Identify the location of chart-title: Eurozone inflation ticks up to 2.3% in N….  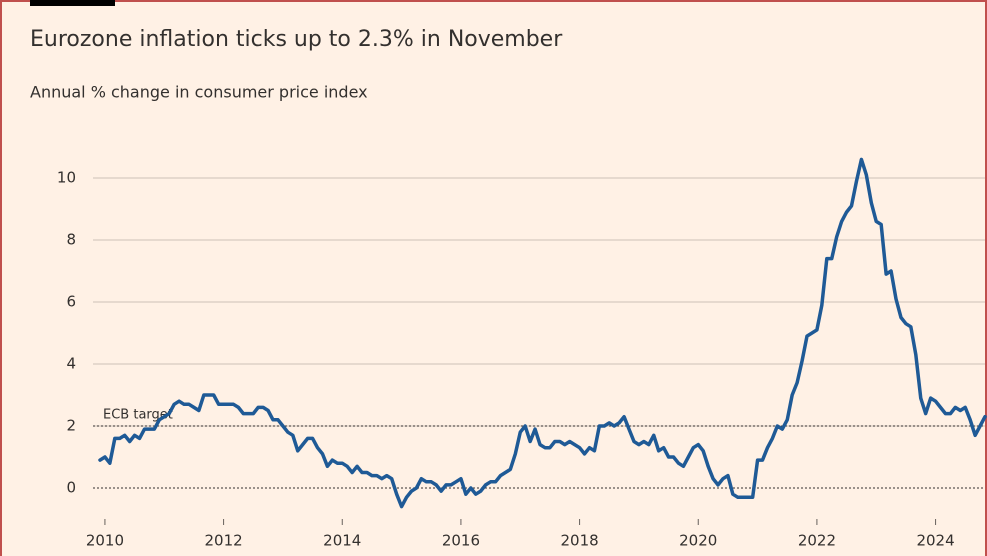
(296, 39).